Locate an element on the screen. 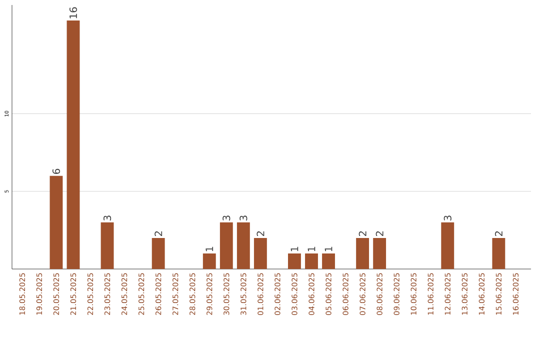 The width and height of the screenshot is (540, 340). data-label: 16 is located at coordinates (73, 12).